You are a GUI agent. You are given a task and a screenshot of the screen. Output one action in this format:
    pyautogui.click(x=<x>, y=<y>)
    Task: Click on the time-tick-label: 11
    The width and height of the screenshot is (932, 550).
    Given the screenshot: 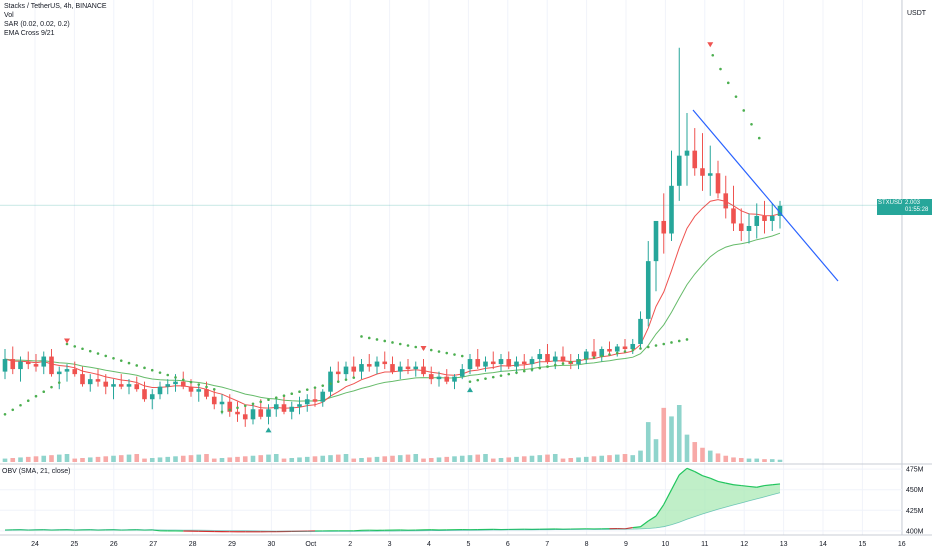 What is the action you would take?
    pyautogui.click(x=704, y=544)
    